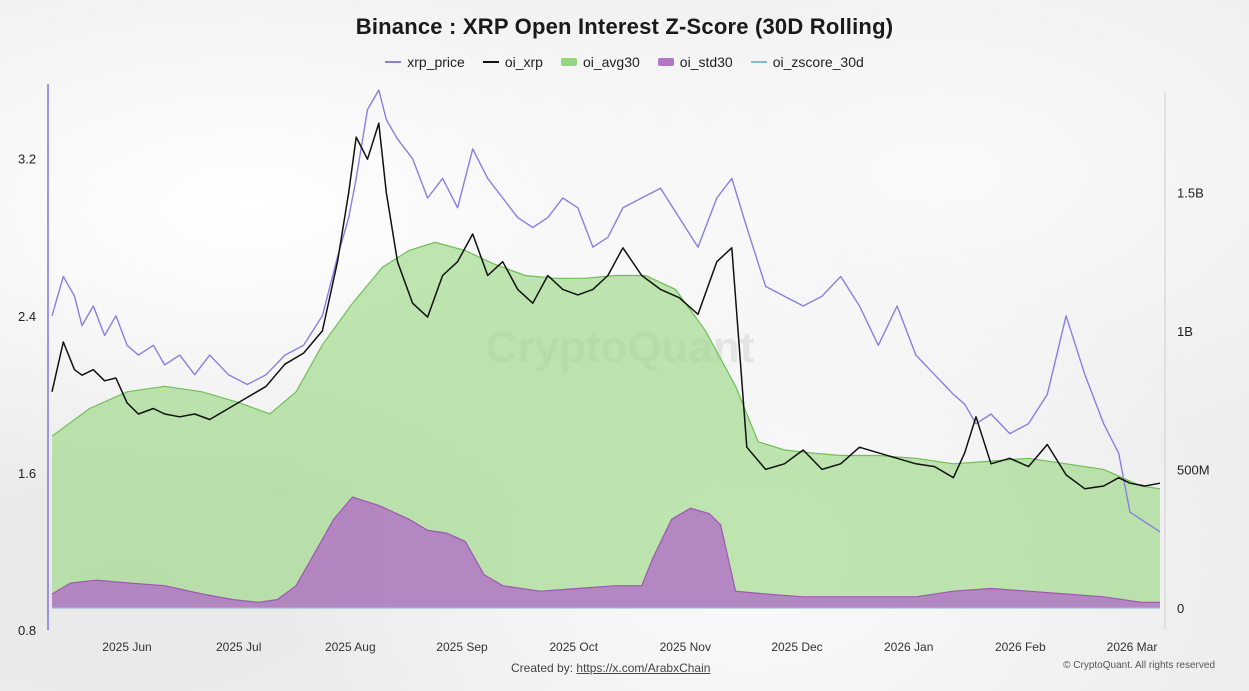 This screenshot has width=1249, height=691. Describe the element at coordinates (490, 62) in the screenshot. I see `legend-swatch-oi-xrp` at that location.